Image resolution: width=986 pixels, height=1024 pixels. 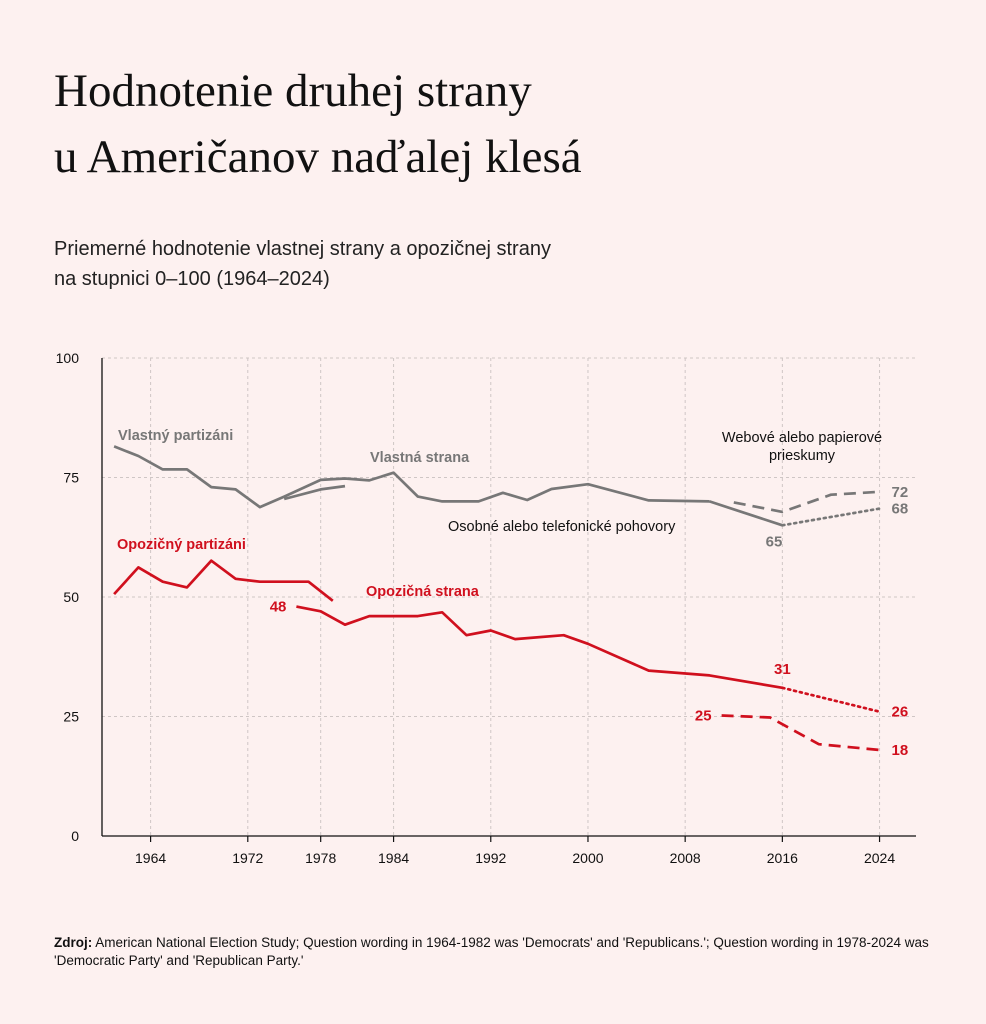 What do you see at coordinates (75, 836) in the screenshot?
I see `y-tick-label: 0` at bounding box center [75, 836].